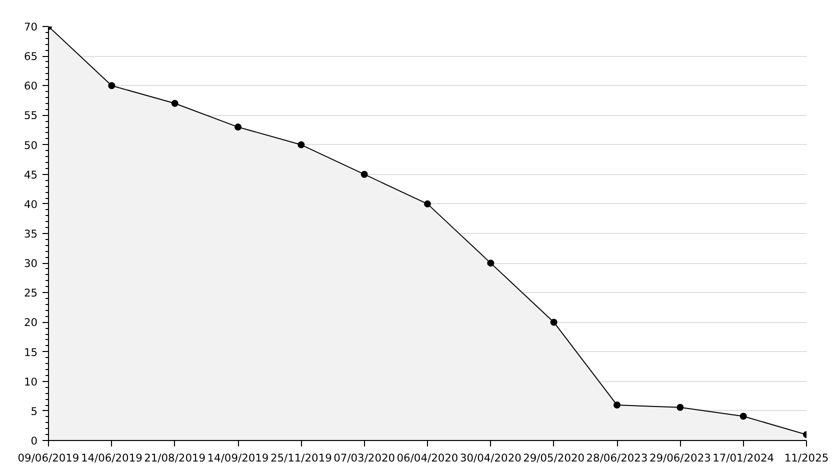 This screenshot has width=834, height=468. Describe the element at coordinates (31, 175) in the screenshot. I see `y-tick-label: 45` at that location.